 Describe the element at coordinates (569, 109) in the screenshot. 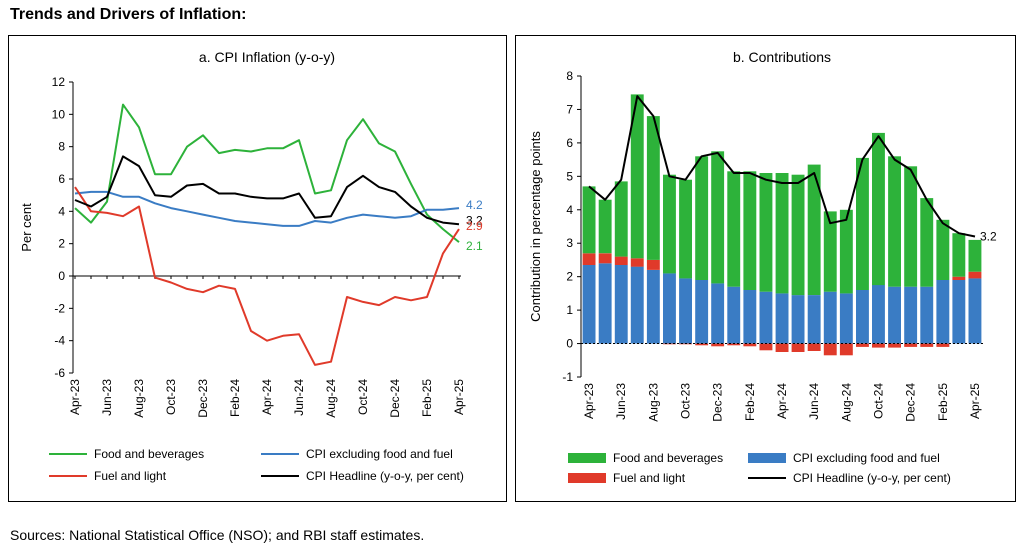

I see `y-tick-label: 7` at that location.